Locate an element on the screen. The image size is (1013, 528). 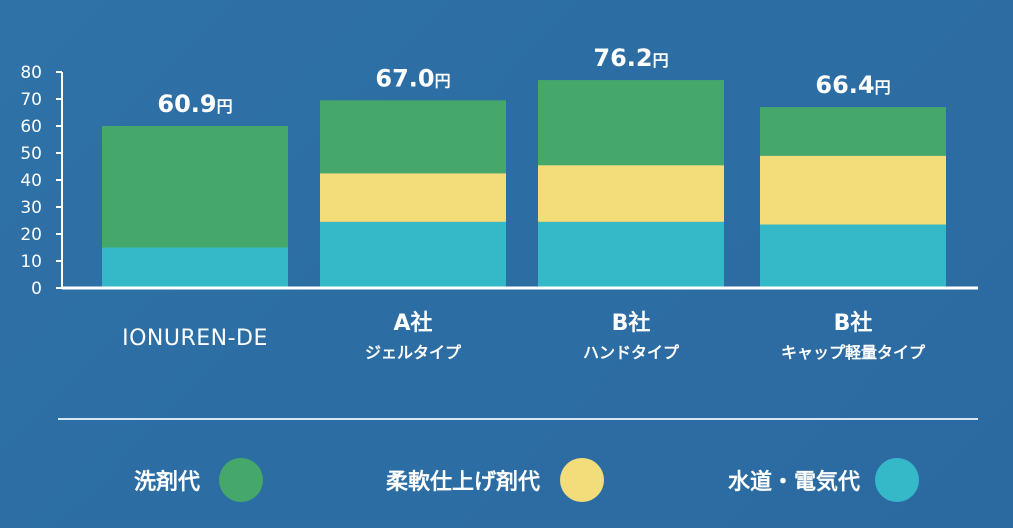
bar-total-label: 67.0円 is located at coordinates (412, 78).